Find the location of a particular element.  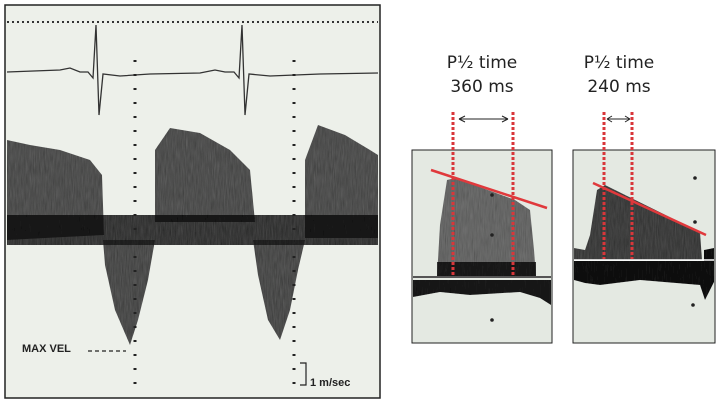

panel-value: 240 ms is located at coordinates (618, 87).